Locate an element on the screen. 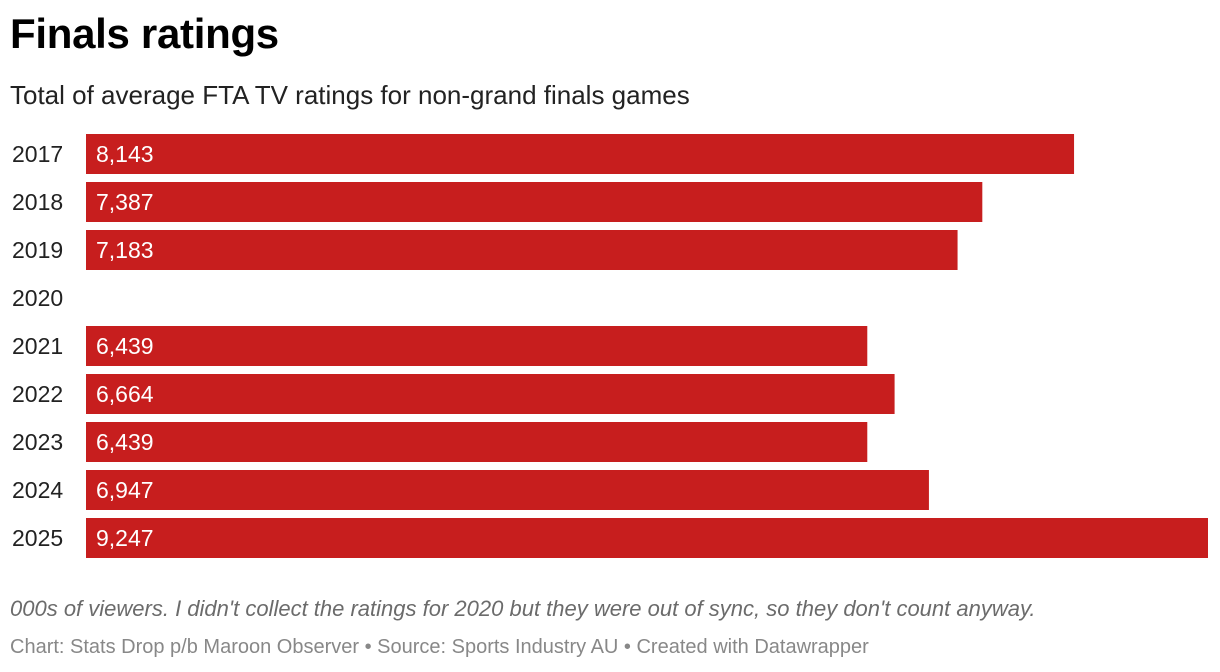 This screenshot has height=672, width=1220. category-label-2020: 2020 is located at coordinates (37, 298).